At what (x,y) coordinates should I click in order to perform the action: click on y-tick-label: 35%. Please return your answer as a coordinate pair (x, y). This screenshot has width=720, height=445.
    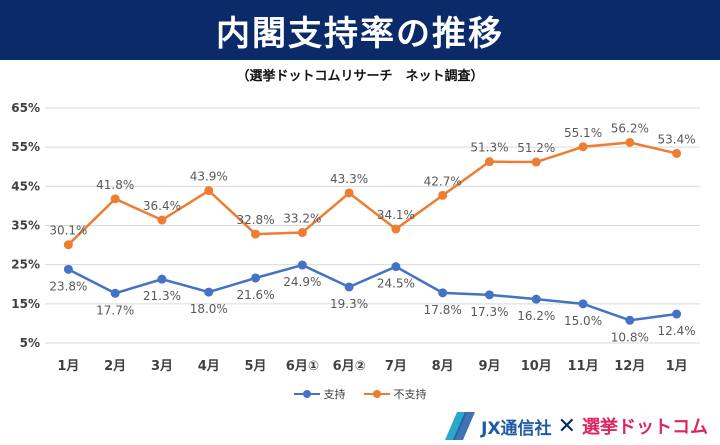
    Looking at the image, I should click on (25, 226).